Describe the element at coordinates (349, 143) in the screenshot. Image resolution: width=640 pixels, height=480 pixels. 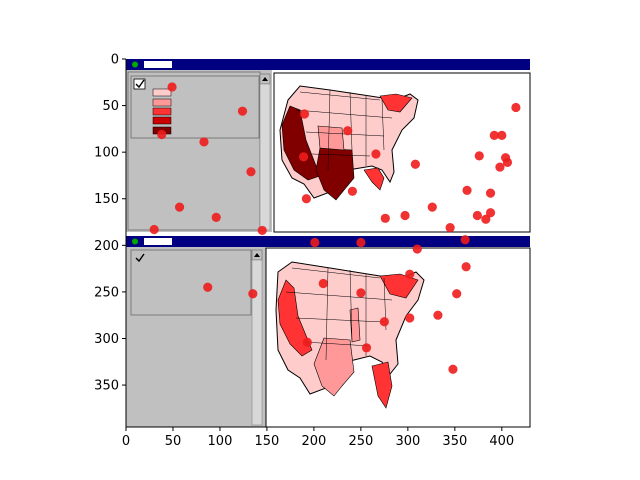
I see `upper-us-map` at that location.